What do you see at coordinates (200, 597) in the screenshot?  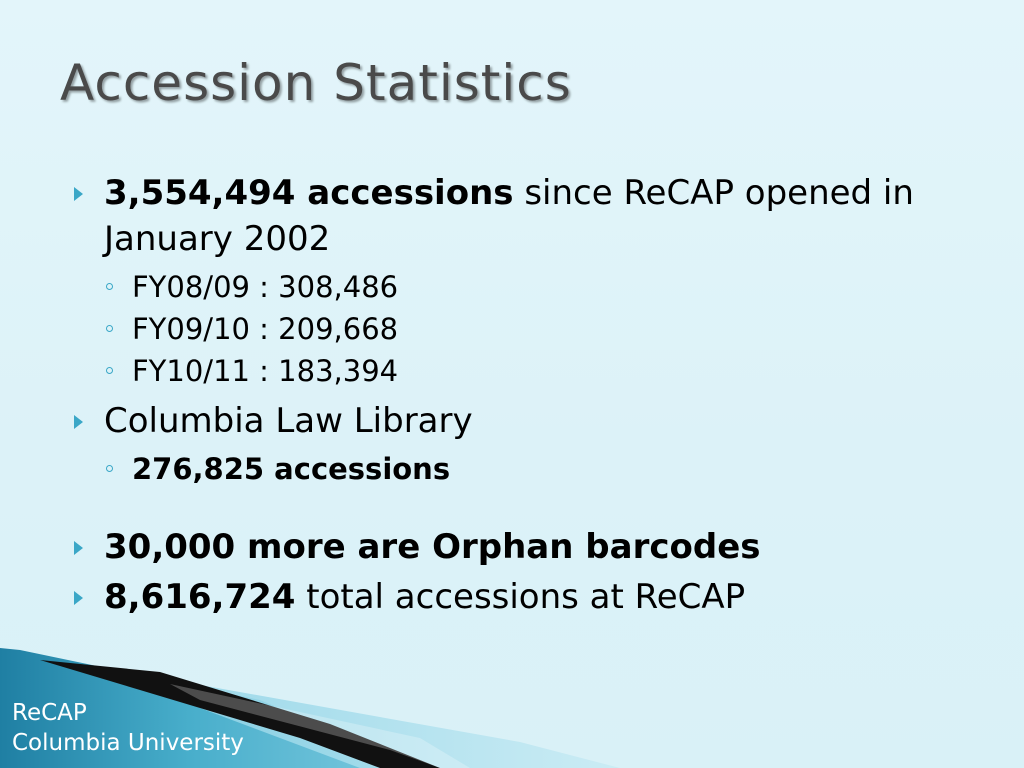 I see `bullet-bold-text: 8,616,724` at bounding box center [200, 597].